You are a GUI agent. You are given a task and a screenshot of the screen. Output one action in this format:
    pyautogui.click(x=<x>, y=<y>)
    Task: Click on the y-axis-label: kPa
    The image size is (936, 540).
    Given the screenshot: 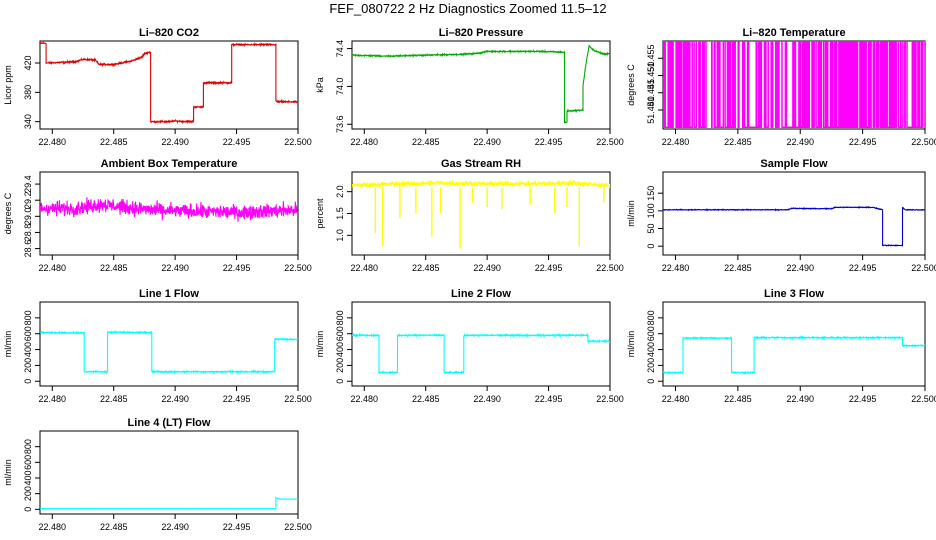 What is the action you would take?
    pyautogui.click(x=320, y=85)
    